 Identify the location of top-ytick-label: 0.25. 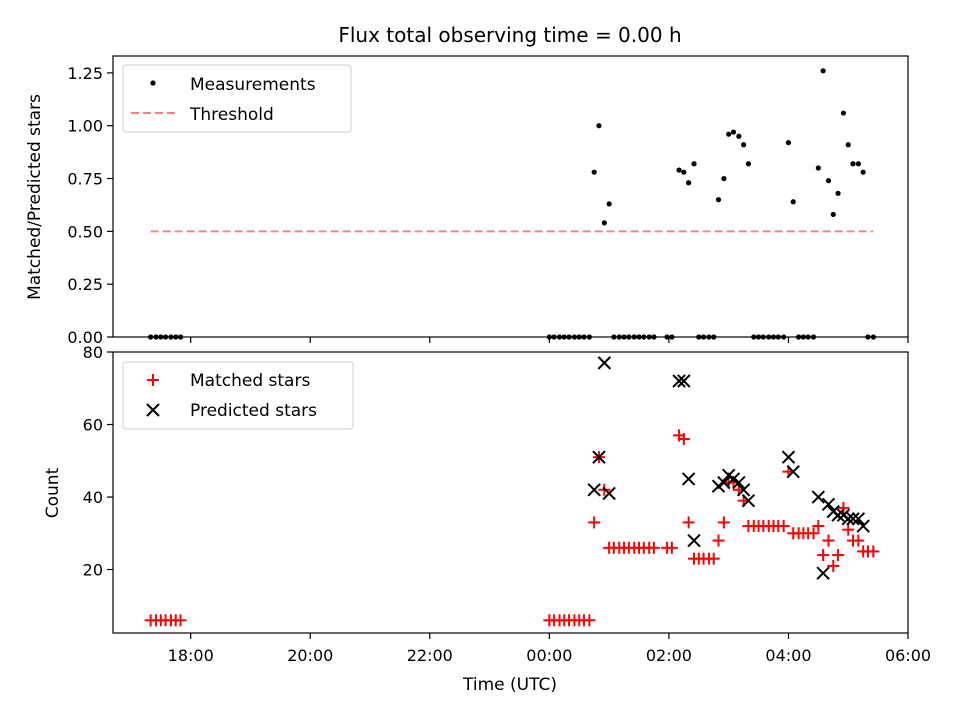
(85, 284).